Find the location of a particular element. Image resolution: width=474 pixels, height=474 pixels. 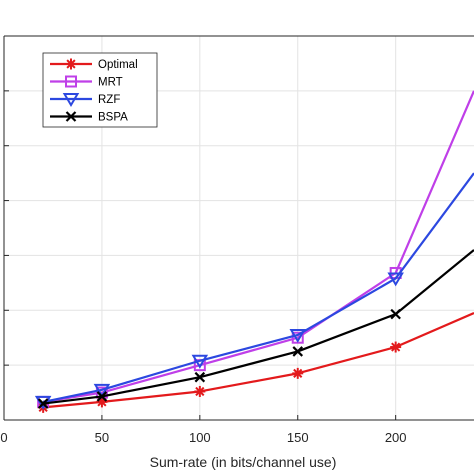

legend-marker-rzf is located at coordinates (71, 100).